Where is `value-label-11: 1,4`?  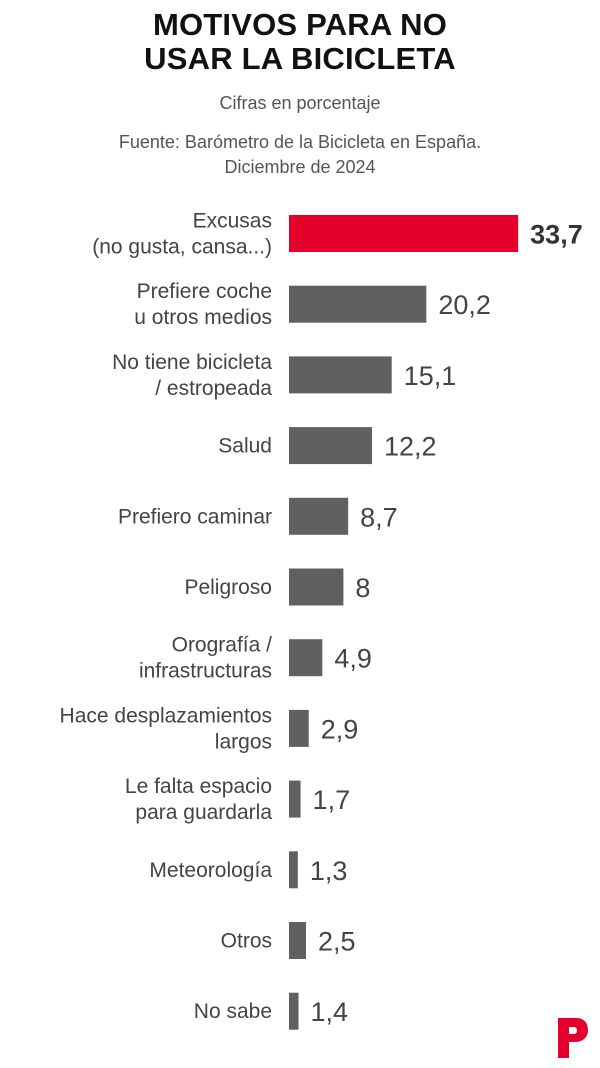 value-label-11: 1,4 is located at coordinates (330, 1012).